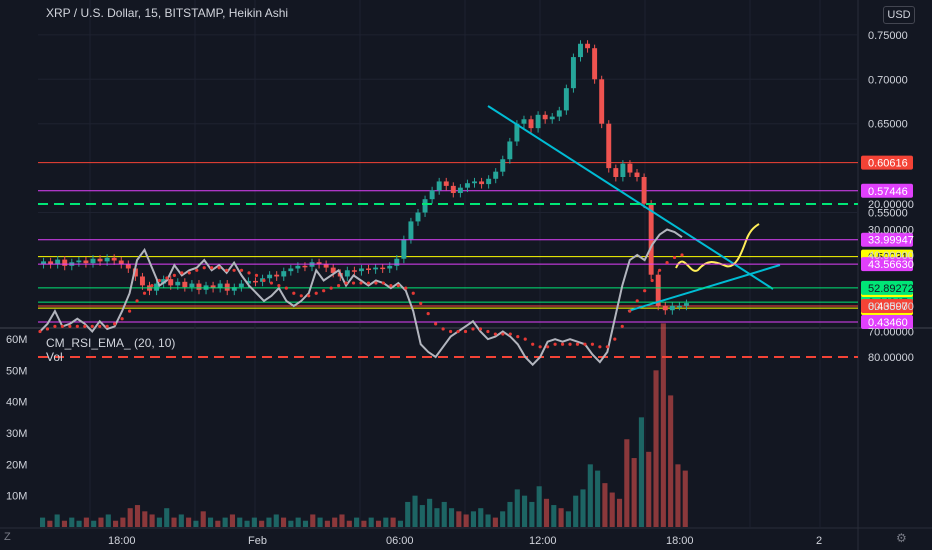 This screenshot has height=550, width=932. I want to click on level-tag, so click(887, 162).